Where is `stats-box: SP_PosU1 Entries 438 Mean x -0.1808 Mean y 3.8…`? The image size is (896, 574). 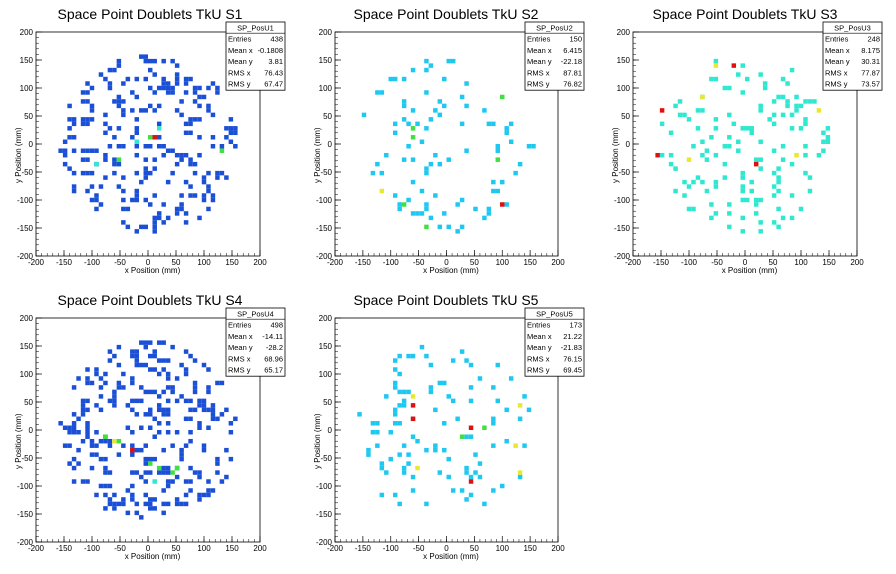 stats-box: SP_PosU1 Entries 438 Mean x -0.1808 Mean y 3.8… is located at coordinates (255, 56).